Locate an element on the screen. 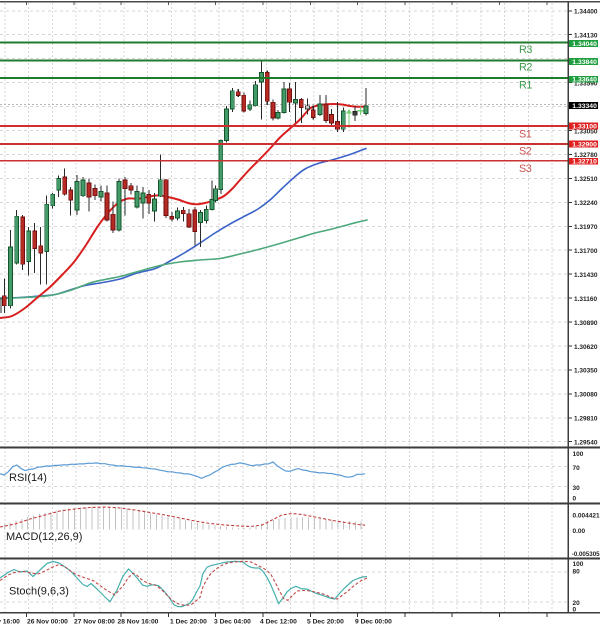  svg-text: S3 is located at coordinates (525, 169).